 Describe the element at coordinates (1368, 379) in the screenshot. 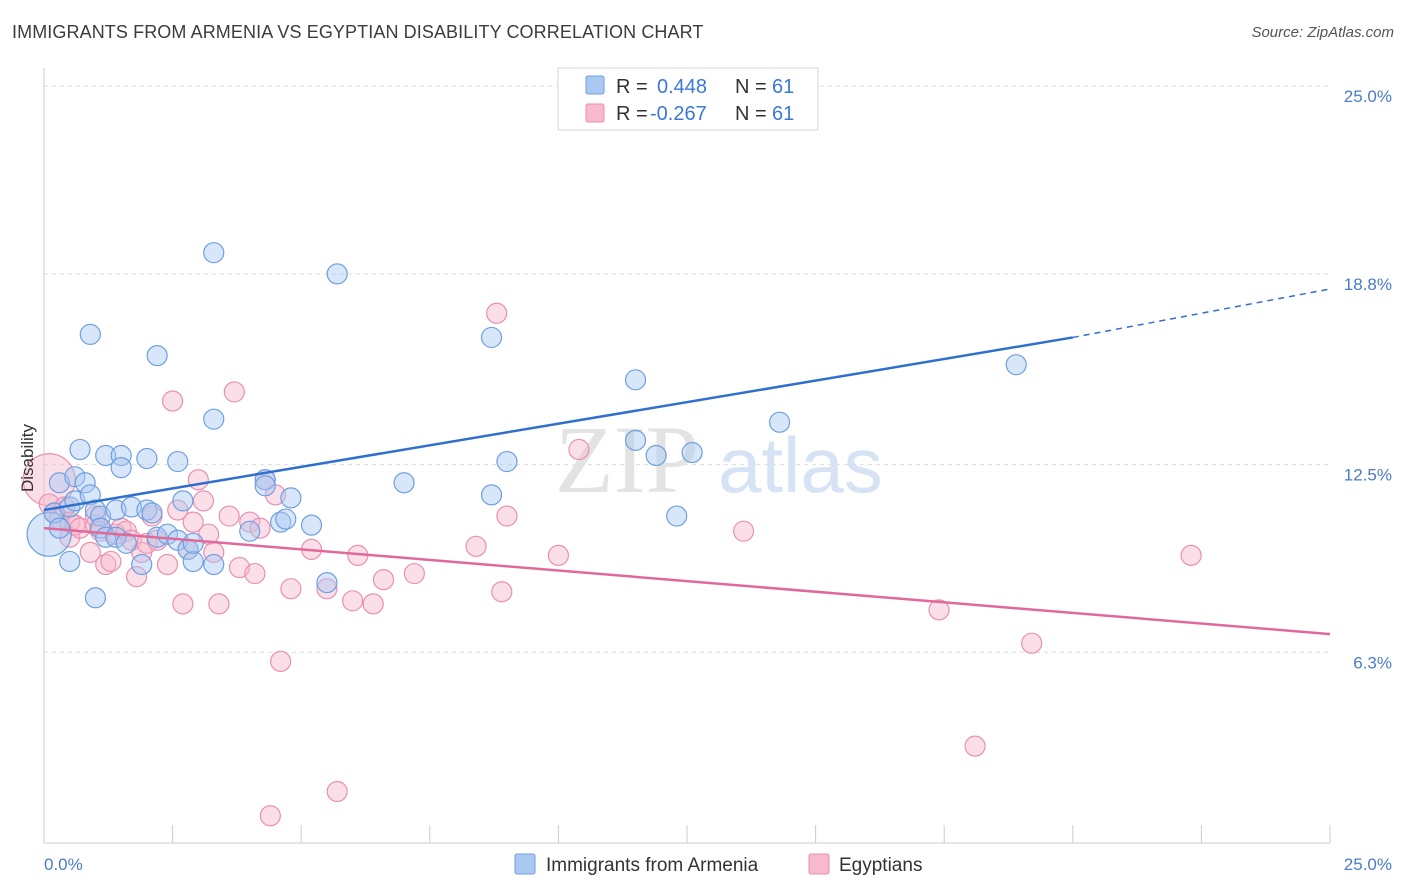

I see `y-tick-labels: 6.3% 12.5% 18.8% 25.0%` at that location.